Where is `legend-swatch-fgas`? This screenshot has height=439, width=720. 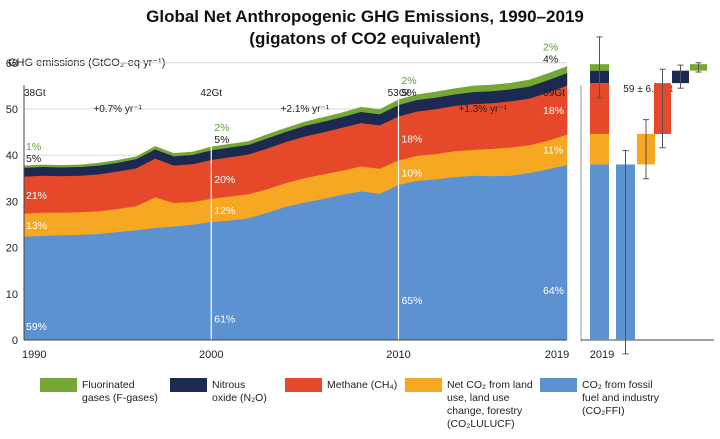 legend-swatch-fgas is located at coordinates (58, 385).